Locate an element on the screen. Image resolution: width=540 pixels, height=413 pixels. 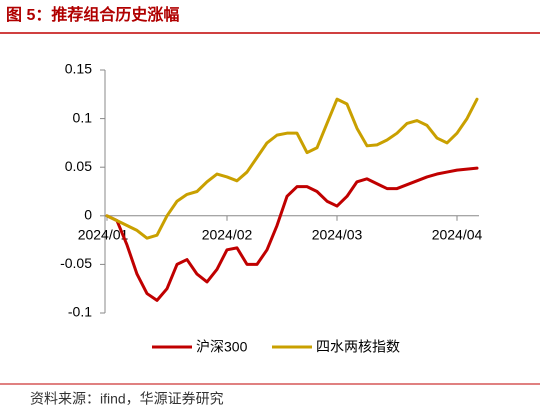
y-tick-label: 0.05 is located at coordinates (78, 166).